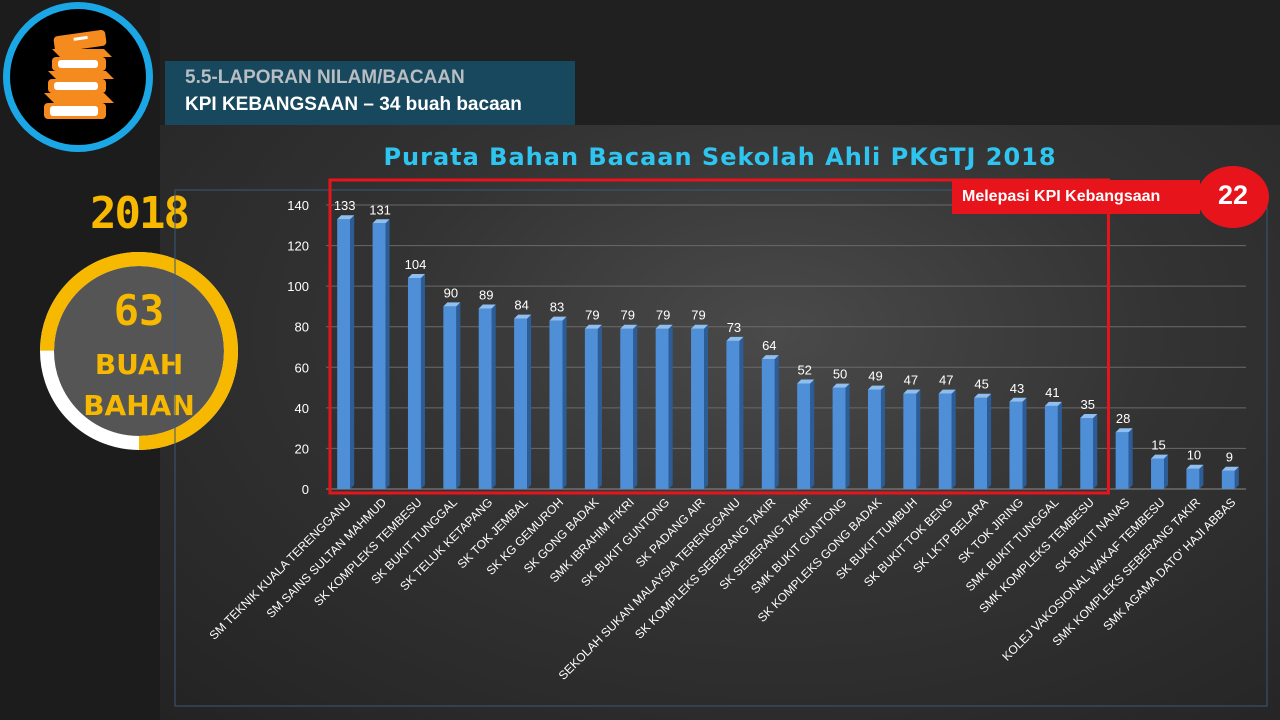  I want to click on books-icon, so click(79, 74).